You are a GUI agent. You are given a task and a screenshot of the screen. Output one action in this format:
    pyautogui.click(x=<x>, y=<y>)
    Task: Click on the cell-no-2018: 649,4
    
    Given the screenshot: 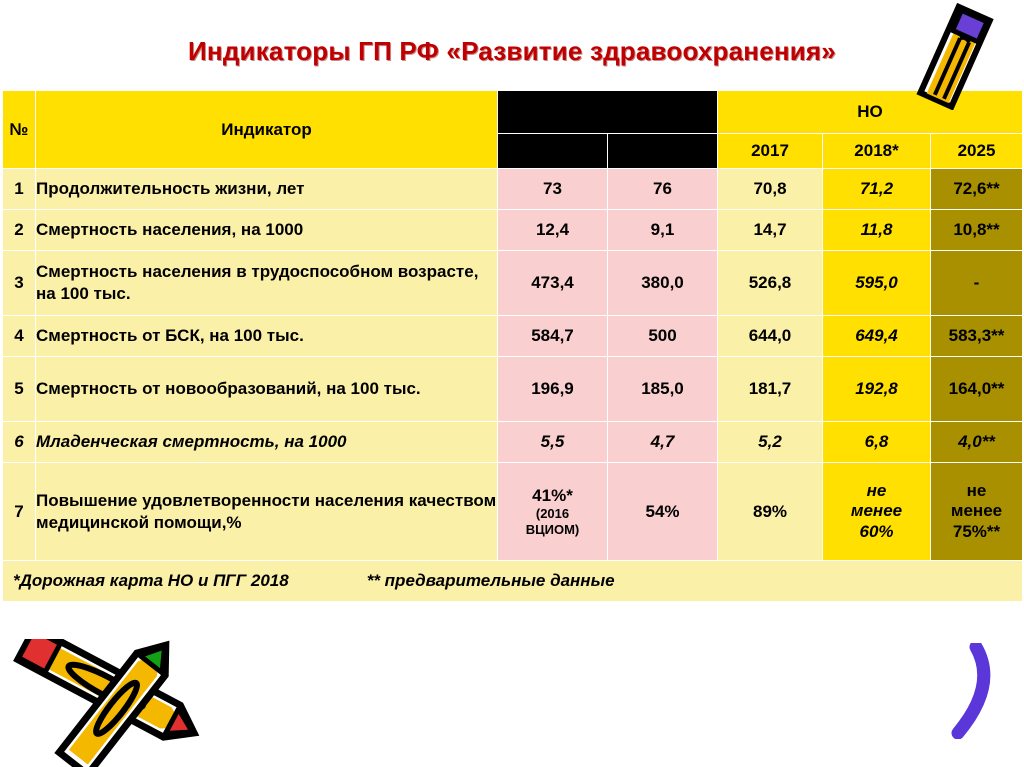 What is the action you would take?
    pyautogui.click(x=876, y=336)
    